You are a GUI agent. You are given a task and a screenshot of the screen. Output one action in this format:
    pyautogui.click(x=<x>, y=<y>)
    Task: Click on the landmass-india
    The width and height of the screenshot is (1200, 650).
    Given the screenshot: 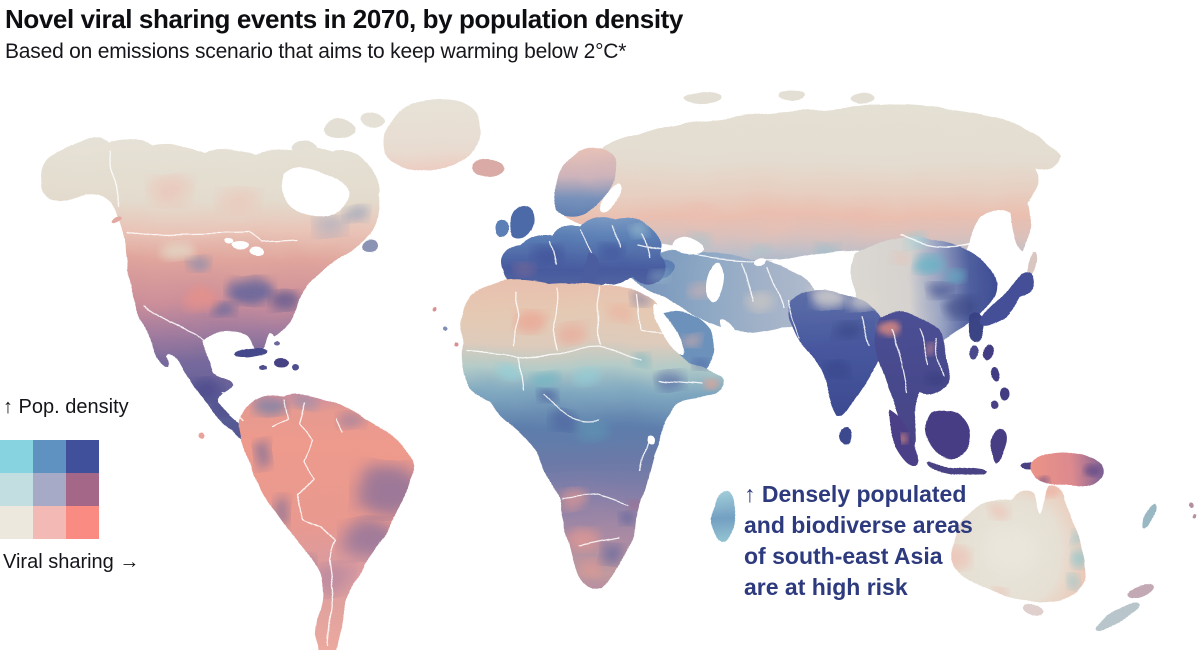 What is the action you would take?
    pyautogui.click(x=837, y=353)
    